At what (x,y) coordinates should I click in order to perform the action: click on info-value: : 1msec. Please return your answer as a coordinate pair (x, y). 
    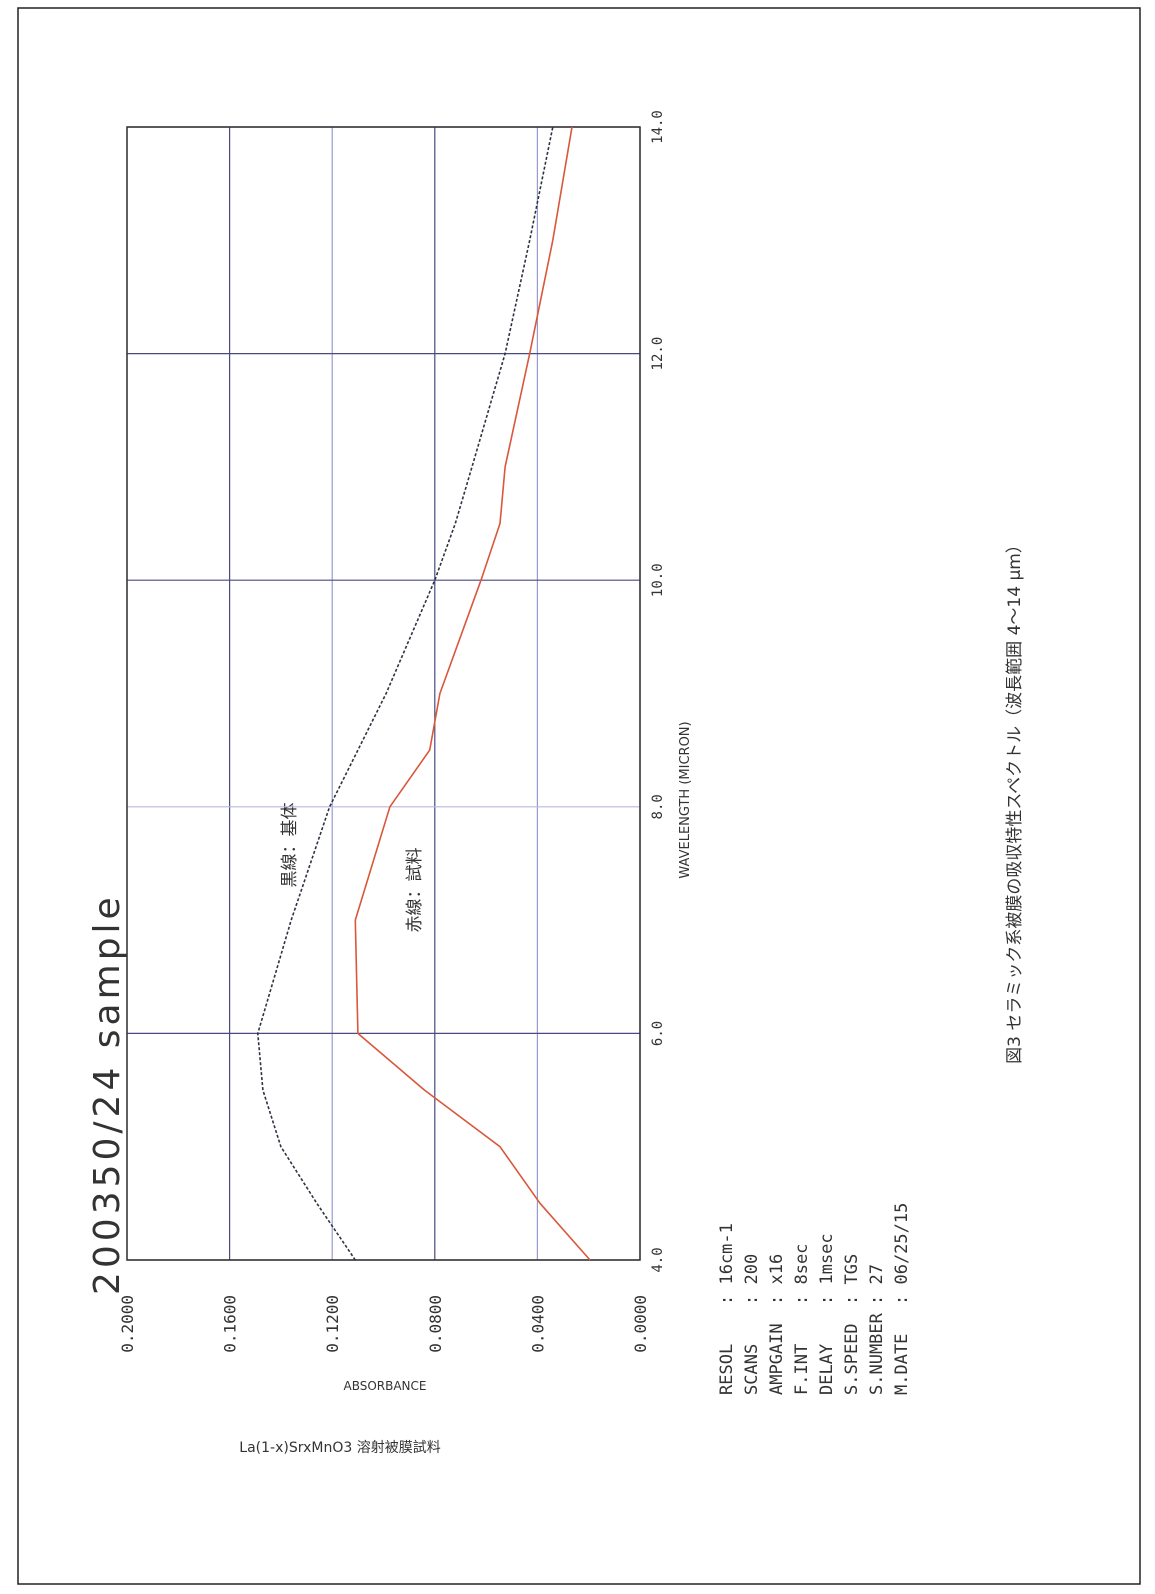
    Looking at the image, I should click on (827, 1269).